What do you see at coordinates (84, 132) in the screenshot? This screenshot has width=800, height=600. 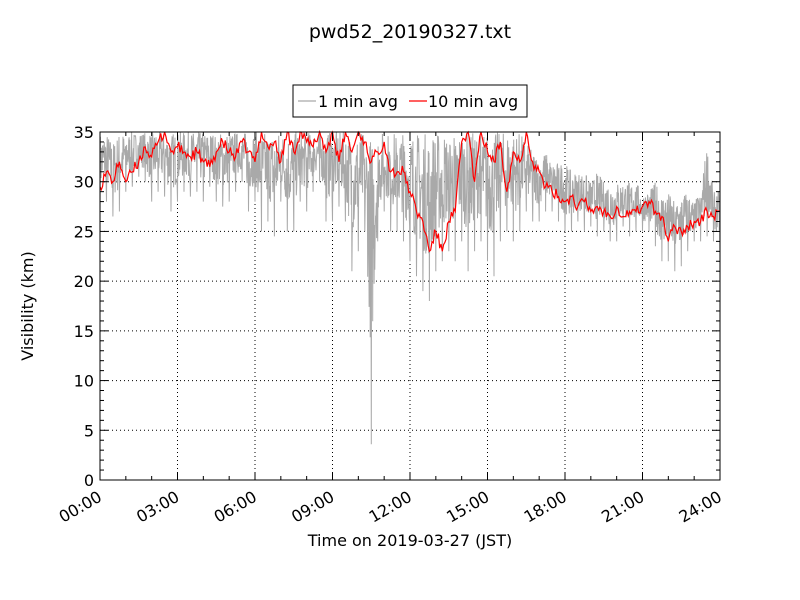 I see `y-tick-label: 35` at bounding box center [84, 132].